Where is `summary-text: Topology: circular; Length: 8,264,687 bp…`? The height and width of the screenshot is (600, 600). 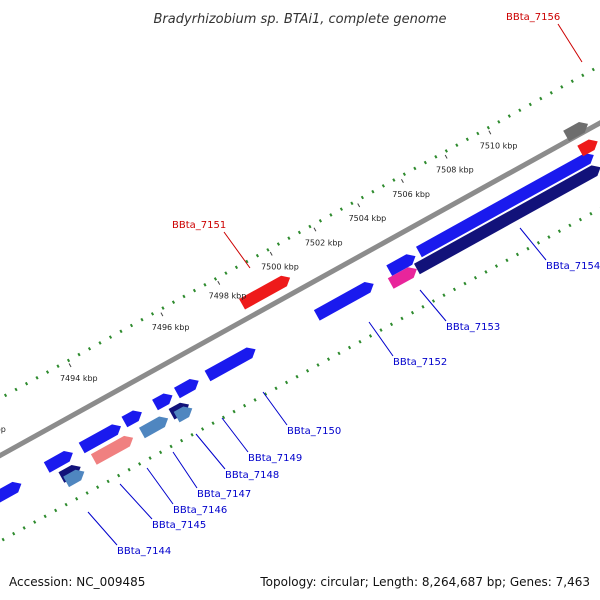 summary-text: Topology: circular; Length: 8,264,687 bp… is located at coordinates (424, 582).